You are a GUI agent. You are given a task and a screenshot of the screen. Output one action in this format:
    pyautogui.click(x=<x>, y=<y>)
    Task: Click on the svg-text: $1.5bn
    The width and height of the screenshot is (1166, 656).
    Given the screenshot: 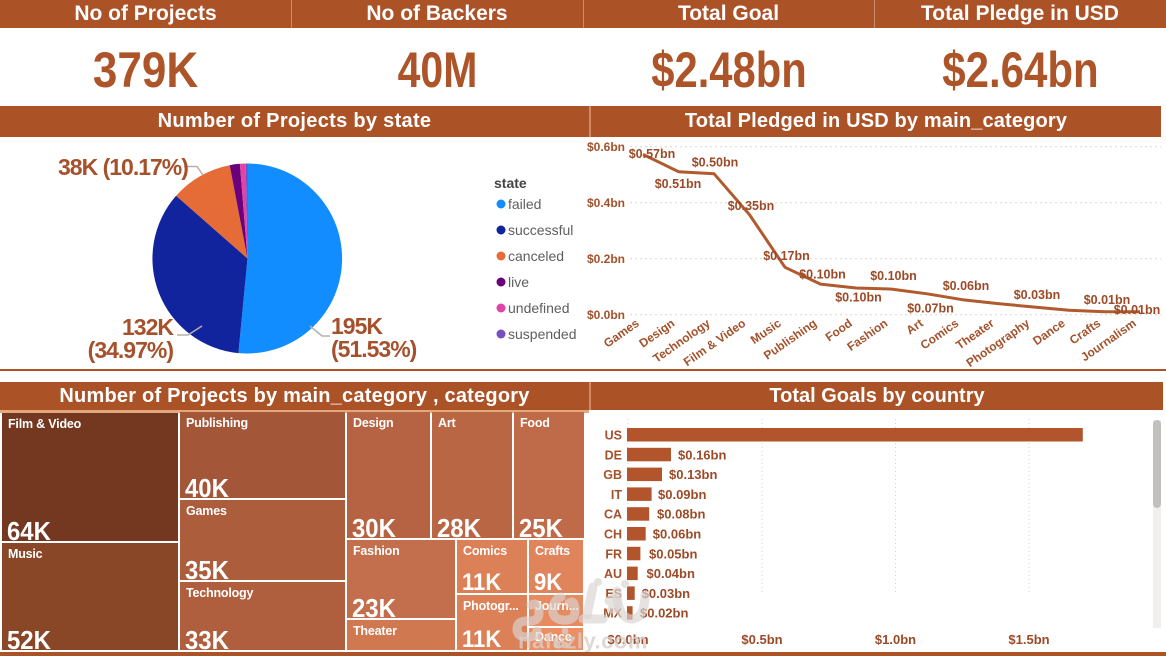 What is the action you would take?
    pyautogui.click(x=1028, y=639)
    